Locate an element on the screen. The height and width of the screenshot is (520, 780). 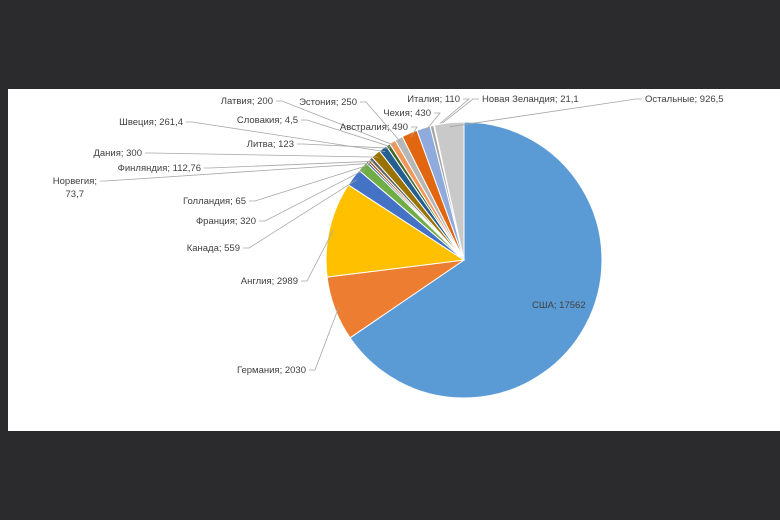
slice-label-15: Чехия; 430 is located at coordinates (407, 113).